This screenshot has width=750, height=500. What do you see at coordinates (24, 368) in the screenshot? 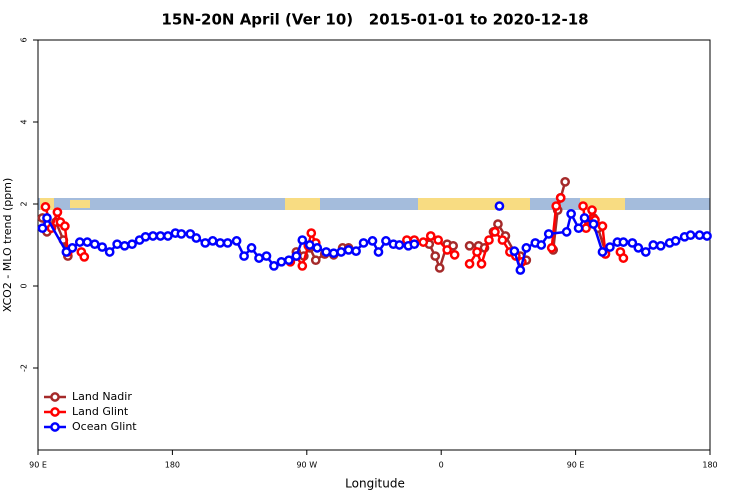
I see `y-tick-label: -2` at bounding box center [24, 368].